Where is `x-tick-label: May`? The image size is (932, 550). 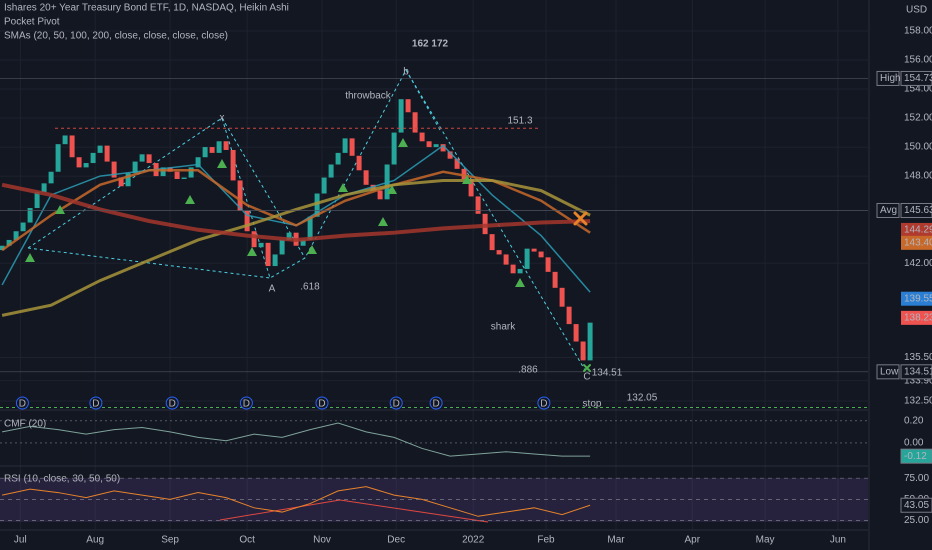 x-tick-label: May is located at coordinates (765, 540).